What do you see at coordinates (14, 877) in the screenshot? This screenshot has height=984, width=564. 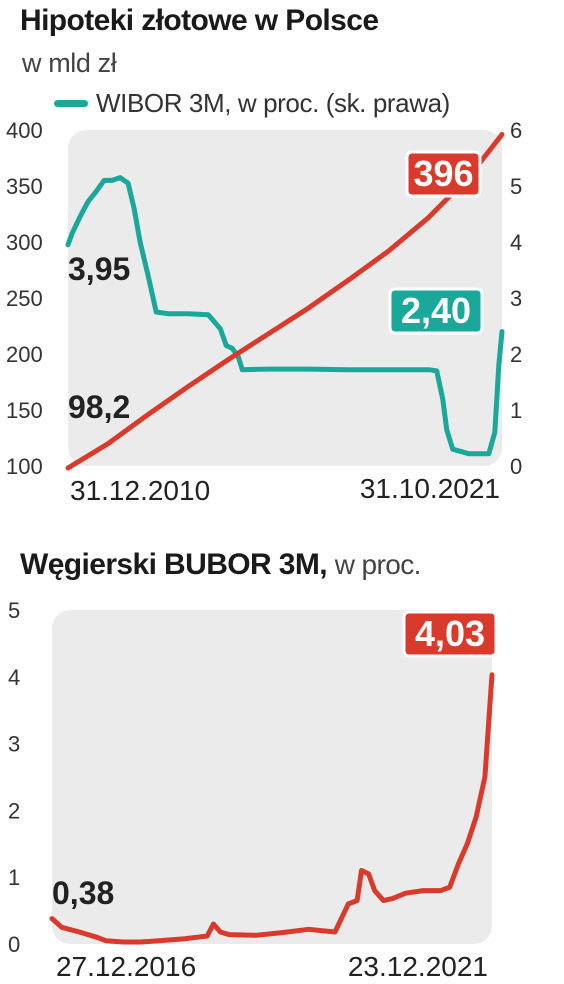 I see `chart2-y-tick-1: 1` at bounding box center [14, 877].